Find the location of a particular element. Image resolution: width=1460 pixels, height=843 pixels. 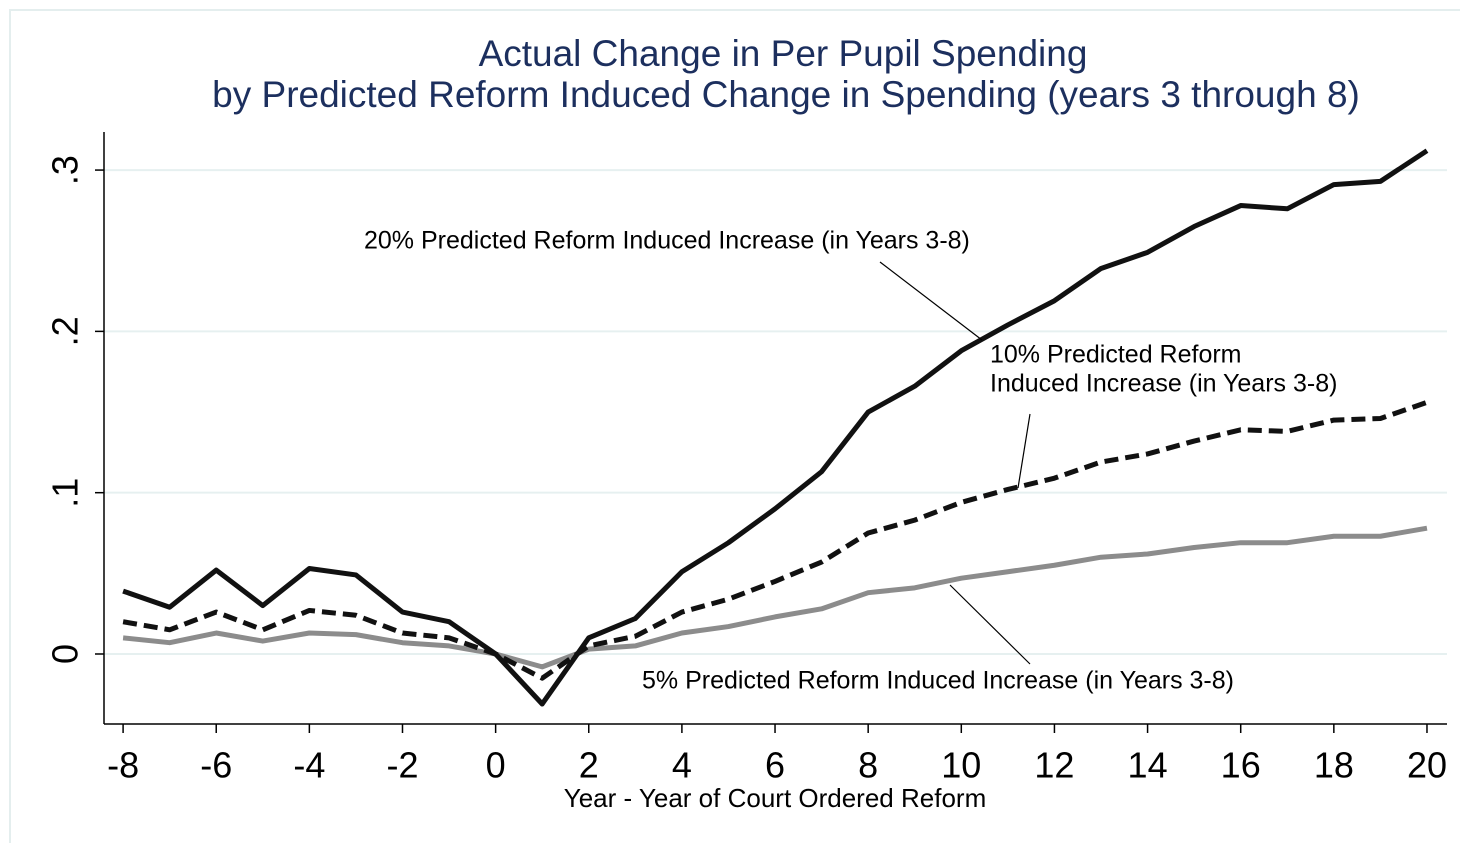

y-tick-label: .1 is located at coordinates (65, 493).